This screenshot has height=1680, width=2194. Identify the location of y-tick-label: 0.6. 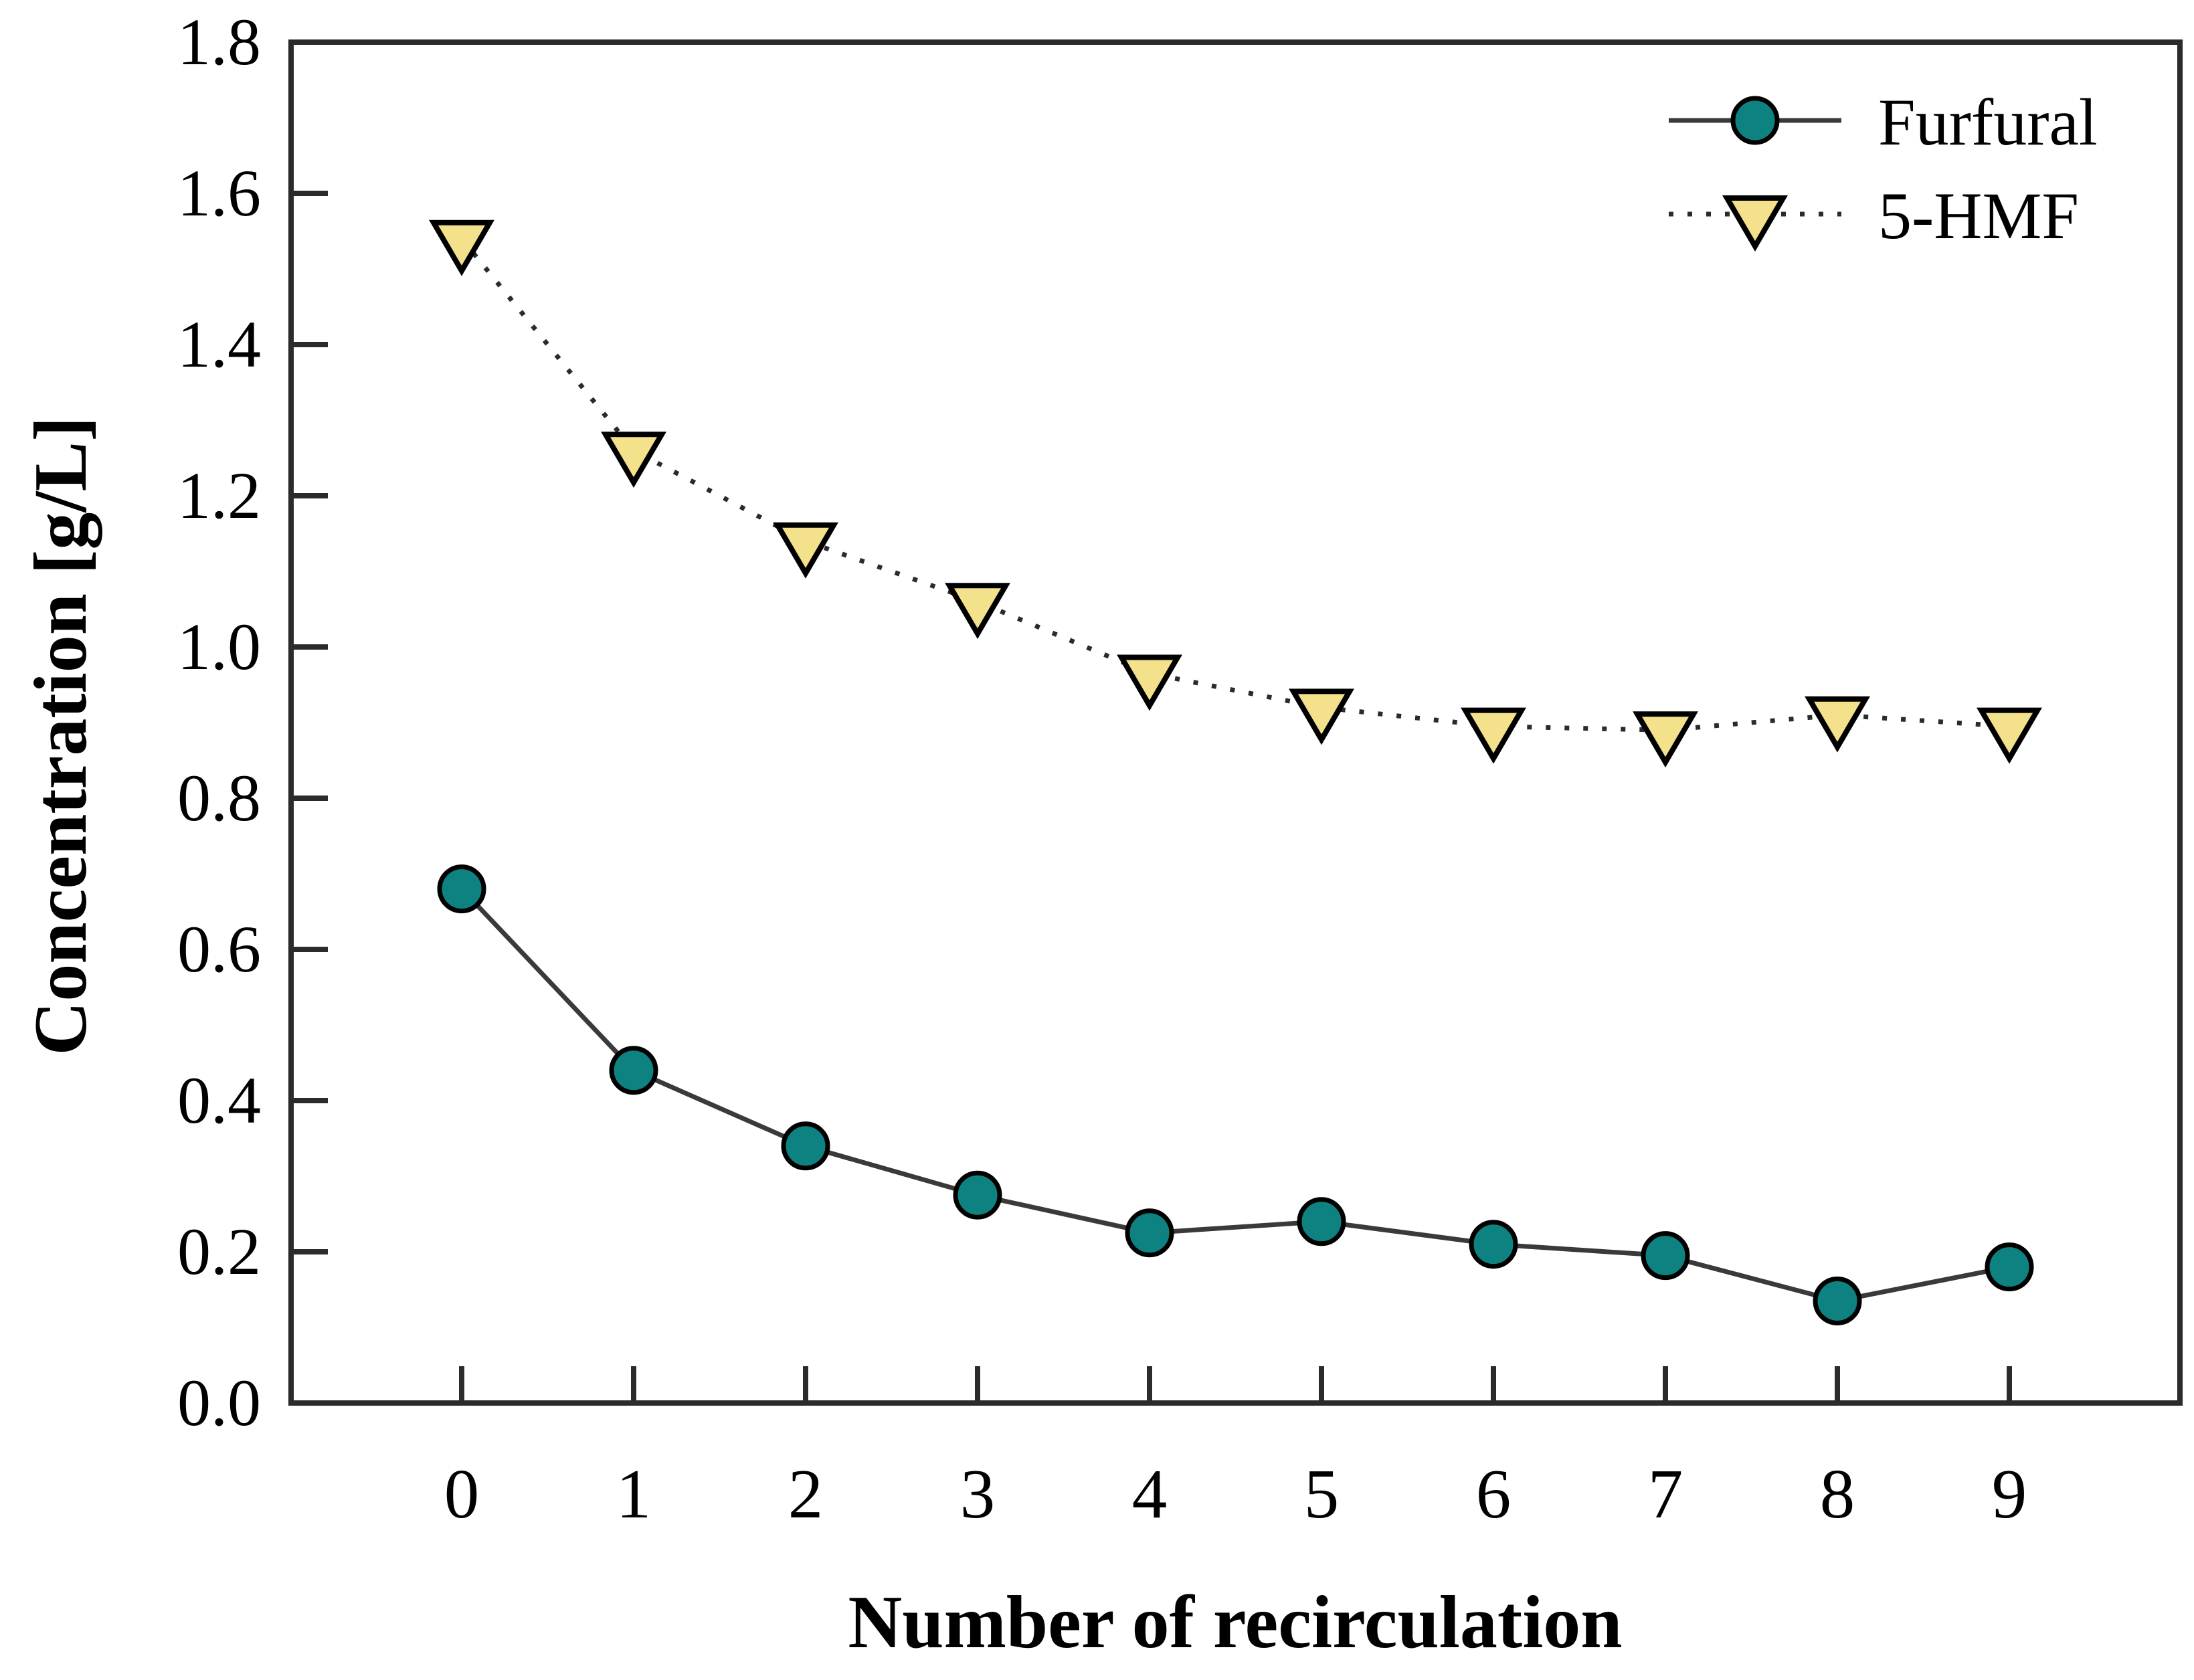
(219, 949).